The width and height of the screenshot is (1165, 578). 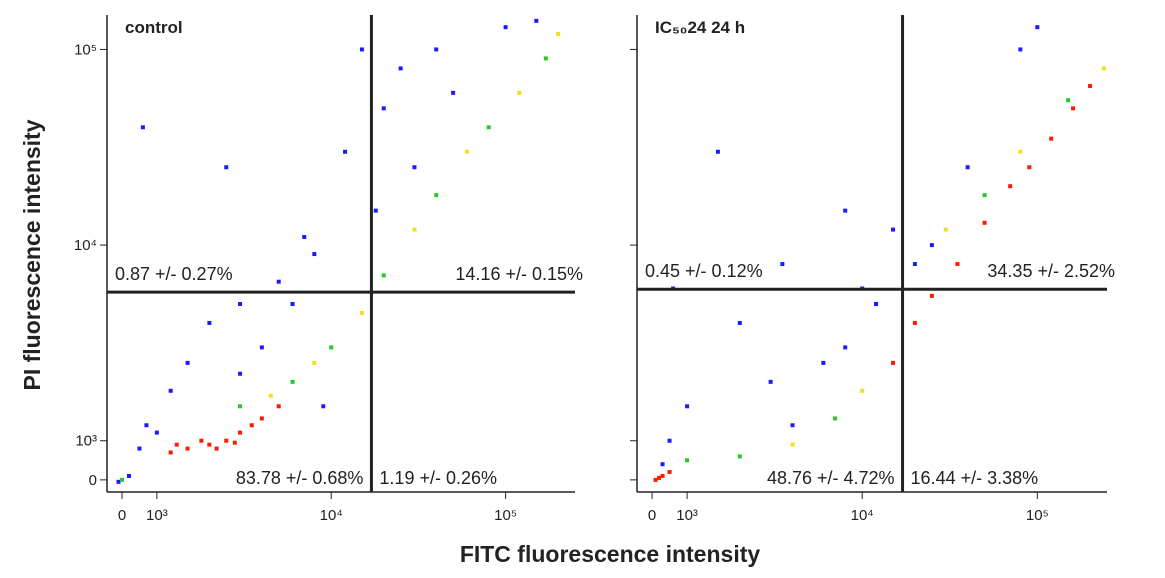 I want to click on quadrant-label: 1.19 +/- 0.26%, so click(x=438, y=478).